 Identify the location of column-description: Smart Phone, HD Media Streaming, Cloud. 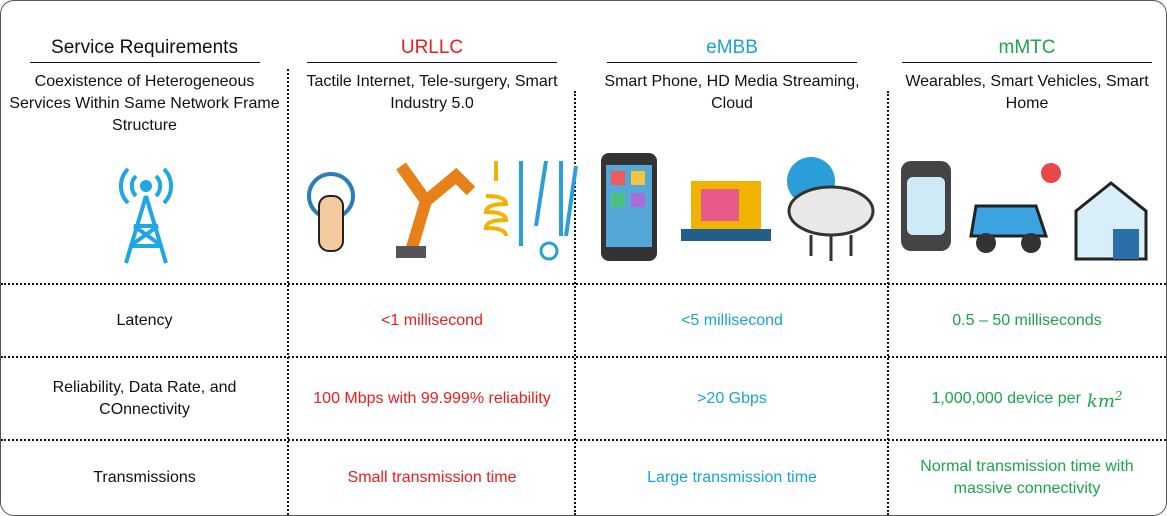
(732, 92).